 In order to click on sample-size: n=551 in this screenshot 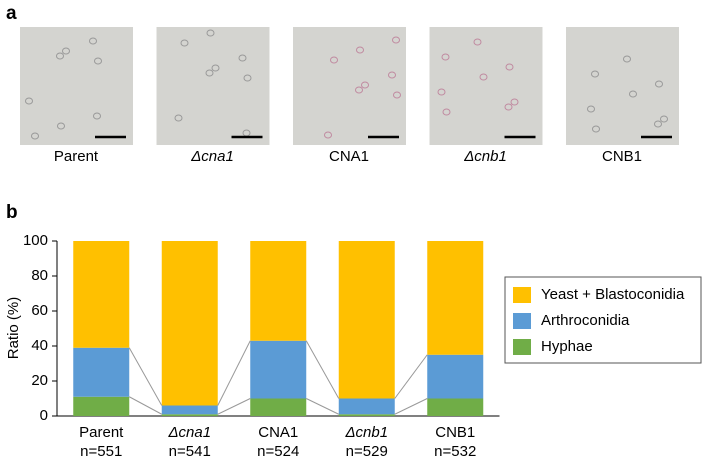, I will do `click(101, 451)`.